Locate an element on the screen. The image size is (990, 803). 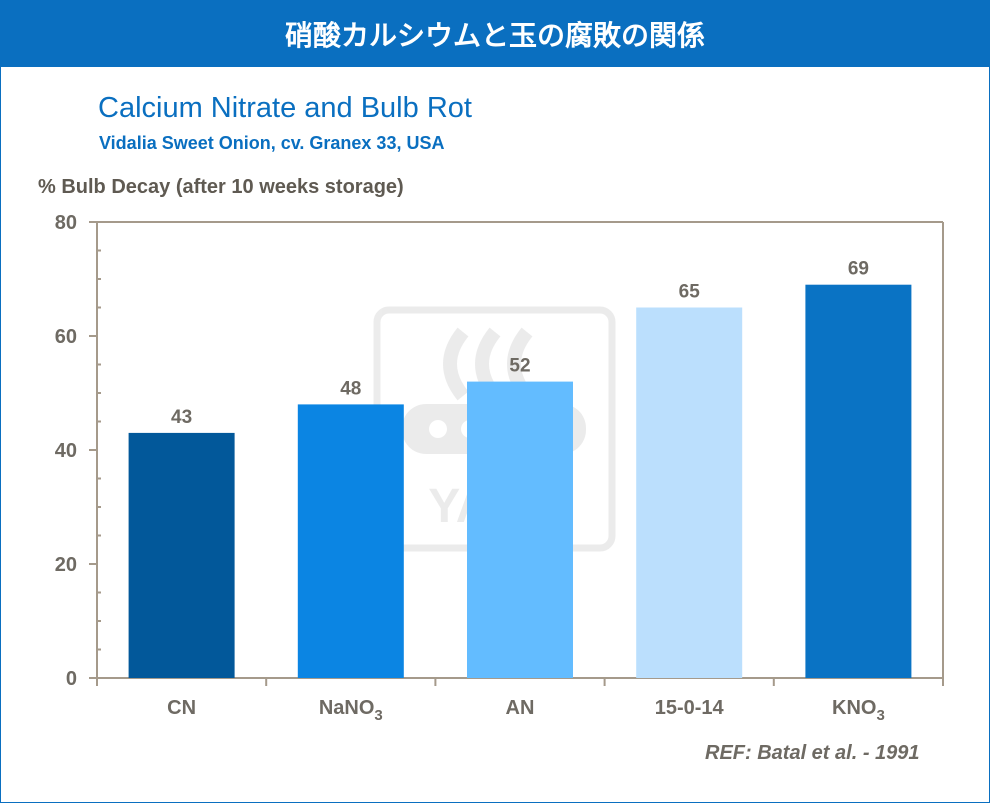
x-tick-label-text: CN is located at coordinates (181, 708).